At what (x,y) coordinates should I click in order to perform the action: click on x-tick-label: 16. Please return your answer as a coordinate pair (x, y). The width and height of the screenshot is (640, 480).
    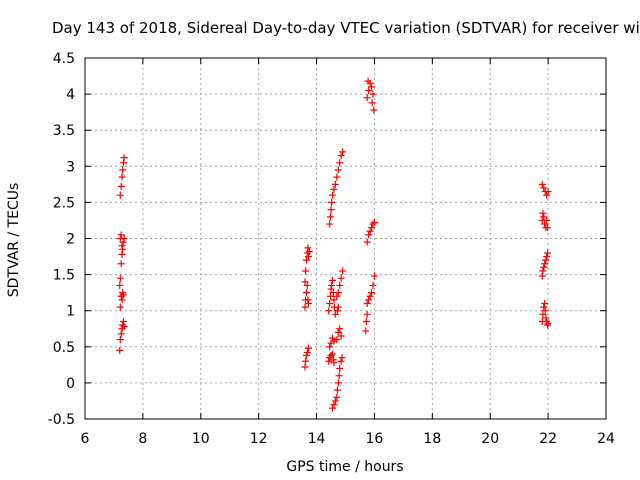
    Looking at the image, I should click on (375, 439).